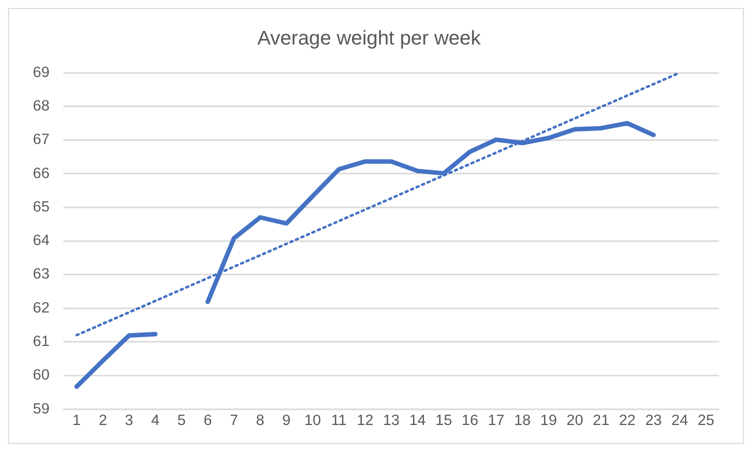 Image resolution: width=752 pixels, height=452 pixels. I want to click on y-tick-label: 65, so click(41, 207).